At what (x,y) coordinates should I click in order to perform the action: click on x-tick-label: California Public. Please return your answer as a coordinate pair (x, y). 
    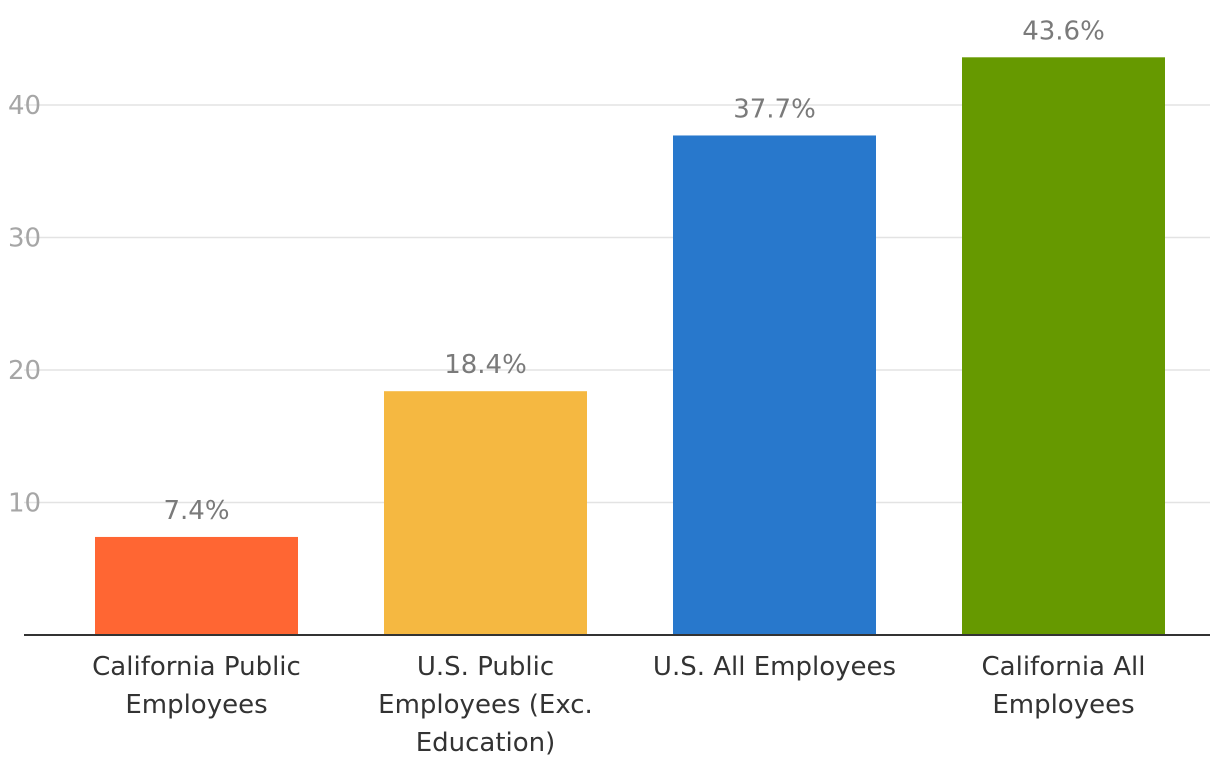
    Looking at the image, I should click on (196, 667).